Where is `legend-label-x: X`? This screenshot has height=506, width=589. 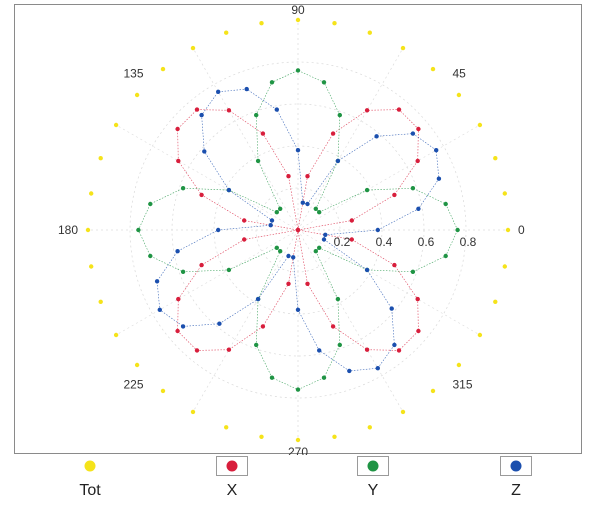
legend-label-x: X is located at coordinates (232, 490).